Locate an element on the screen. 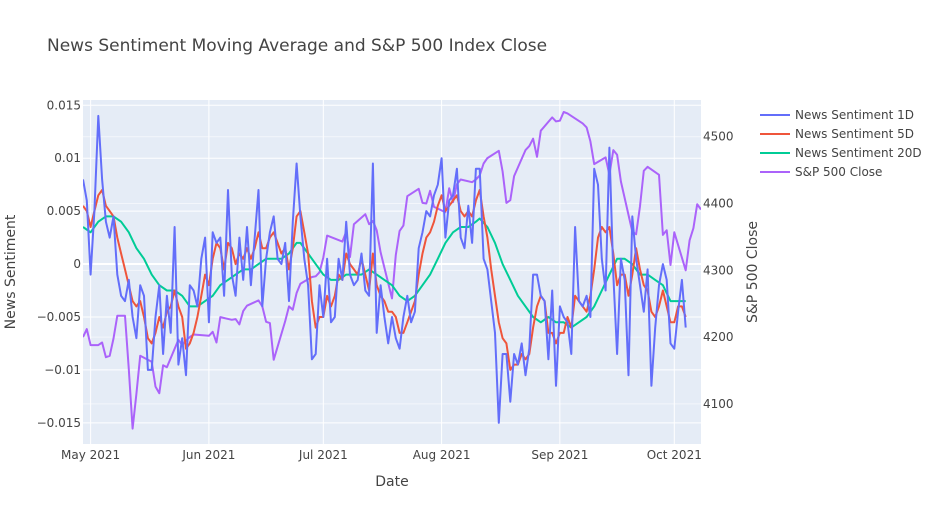 The image size is (937, 525). y2-tick-labels: 4500 4400 4300 4200 4100 is located at coordinates (718, 270).